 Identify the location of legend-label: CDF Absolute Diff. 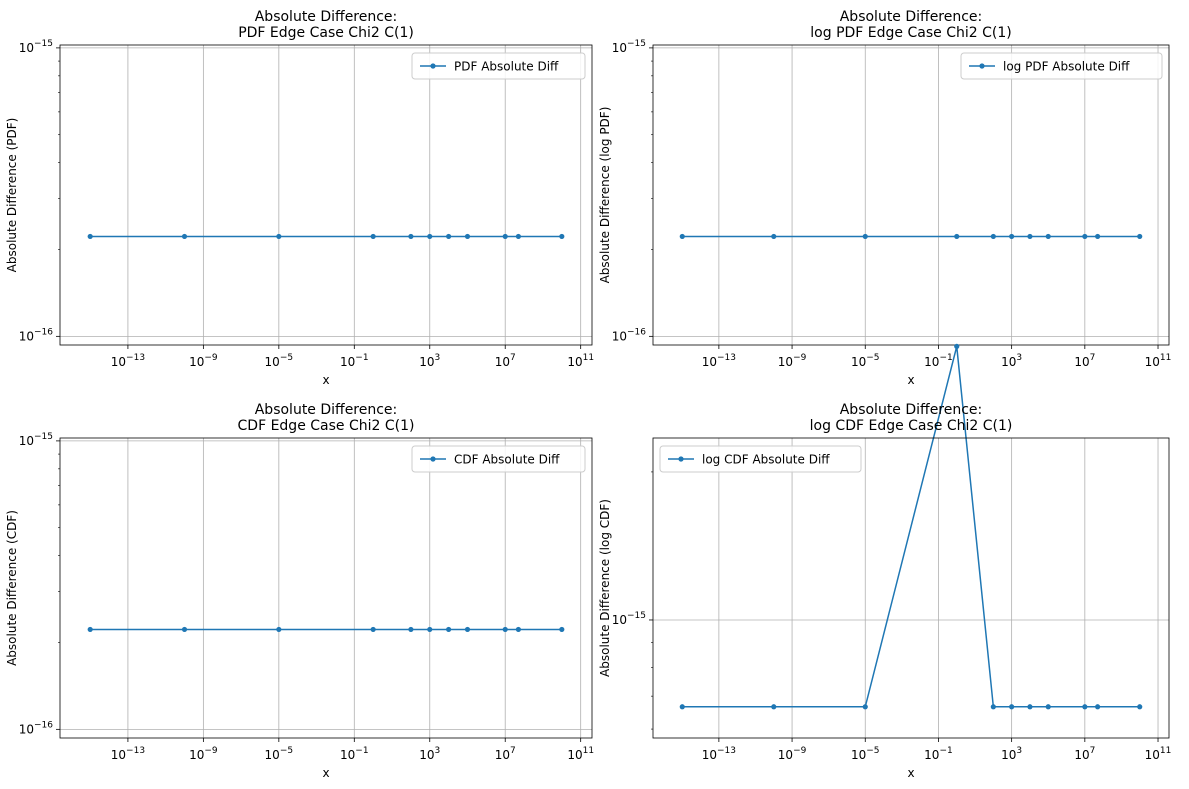
(507, 460).